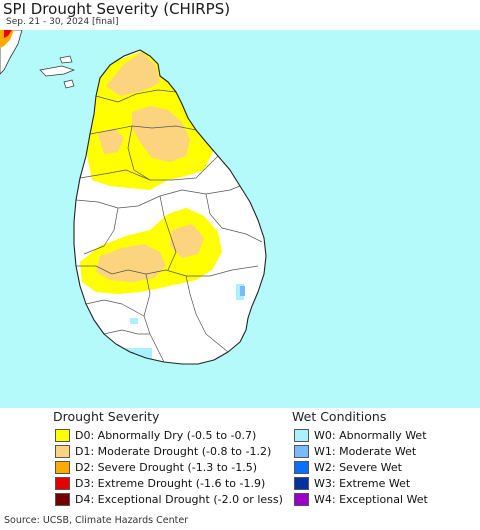 The image size is (480, 530). I want to click on legend-item-d4: D4: Exceptional Drought (-2.0 or less), so click(169, 499).